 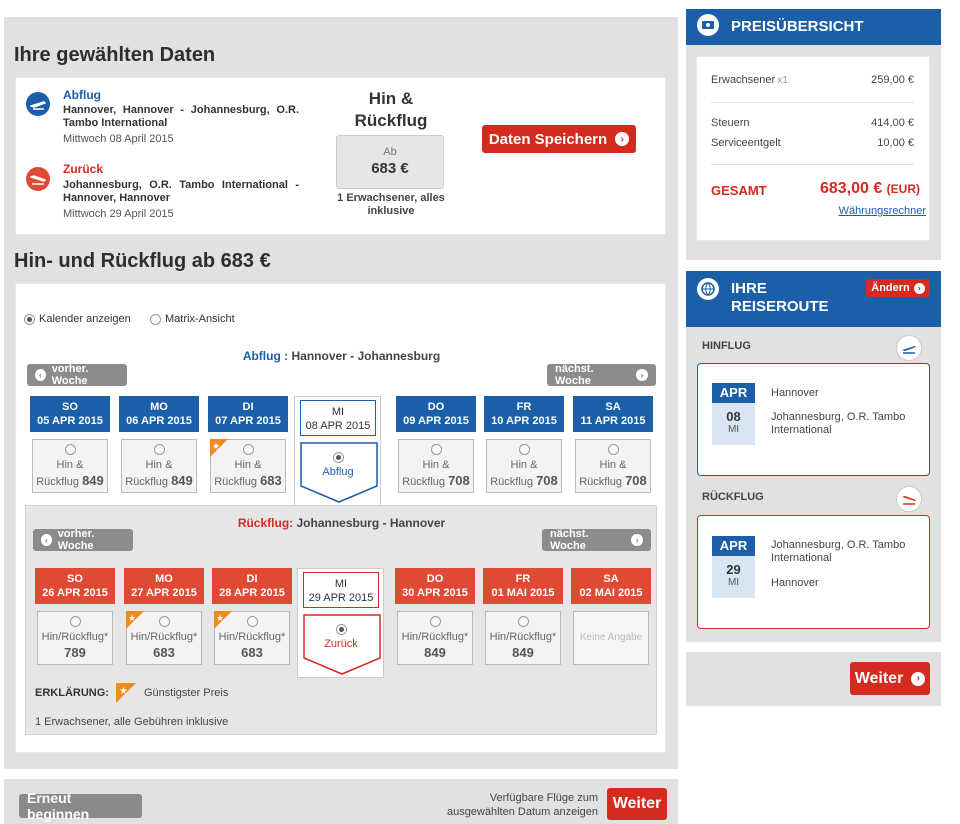 I want to click on change-button: Ändern ›, so click(x=898, y=288).